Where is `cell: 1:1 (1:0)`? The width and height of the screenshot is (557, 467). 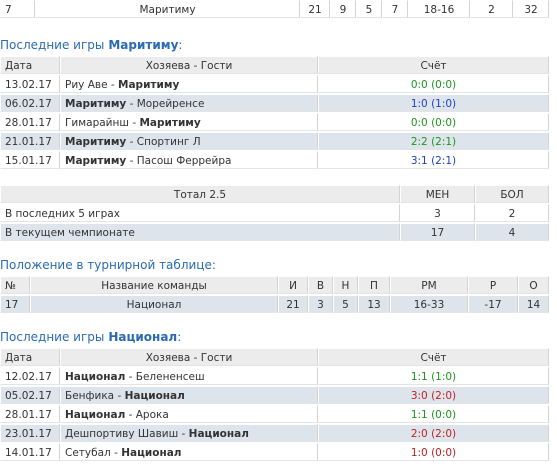
cell: 1:1 (1:0) is located at coordinates (433, 376).